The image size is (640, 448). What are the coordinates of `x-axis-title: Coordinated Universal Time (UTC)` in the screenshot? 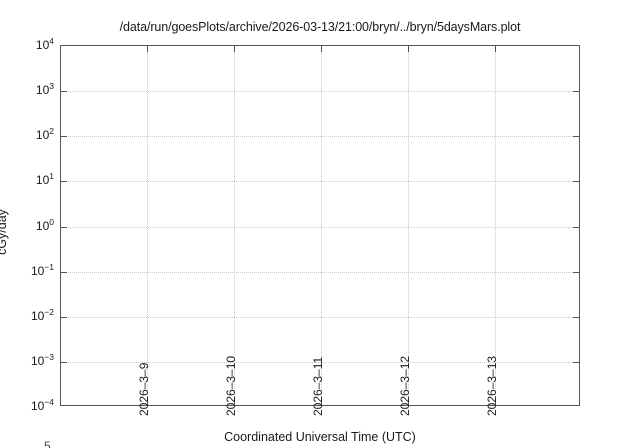 It's located at (320, 437).